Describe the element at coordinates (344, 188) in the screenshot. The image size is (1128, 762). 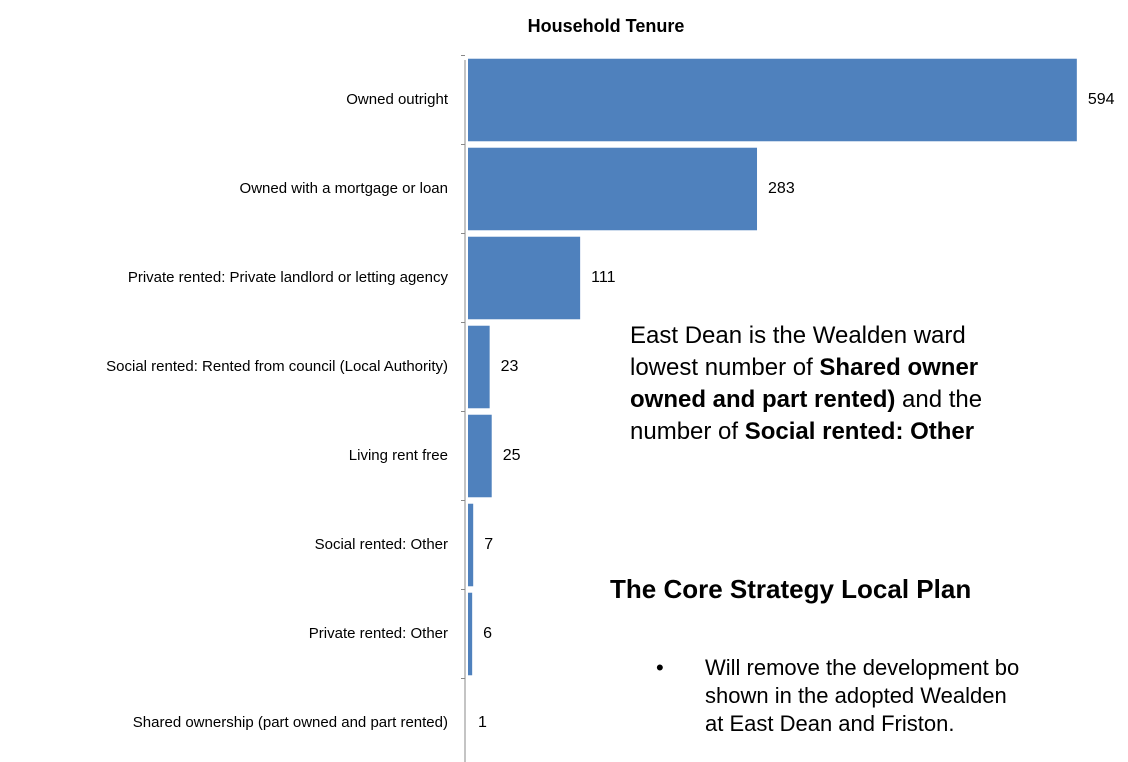
I see `y-tick-label: Owned with a mortgage or loan` at that location.